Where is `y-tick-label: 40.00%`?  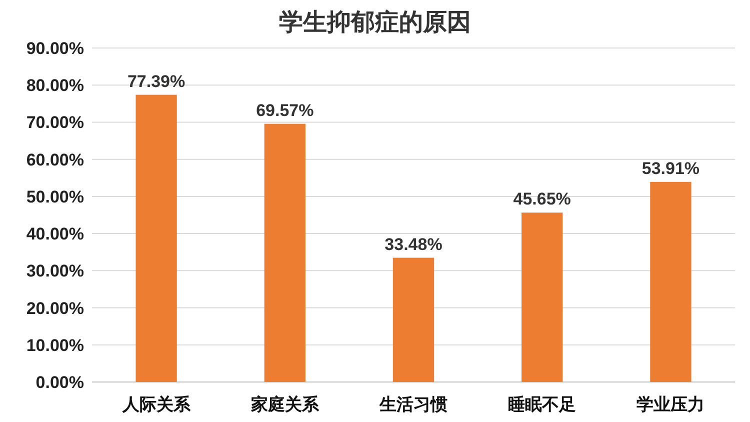
y-tick-label: 40.00% is located at coordinates (55, 234).